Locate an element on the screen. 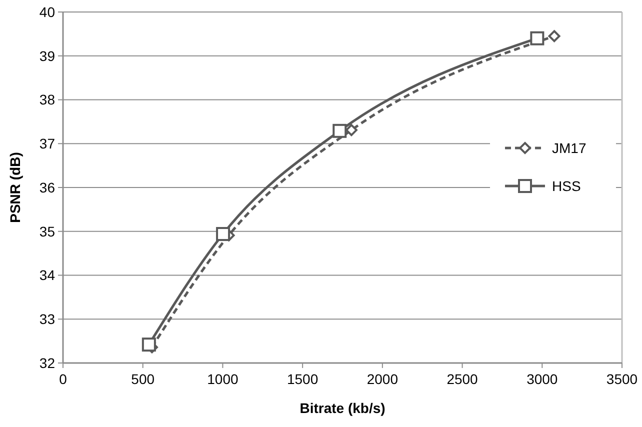  x-tick-label: 1500 is located at coordinates (302, 379).